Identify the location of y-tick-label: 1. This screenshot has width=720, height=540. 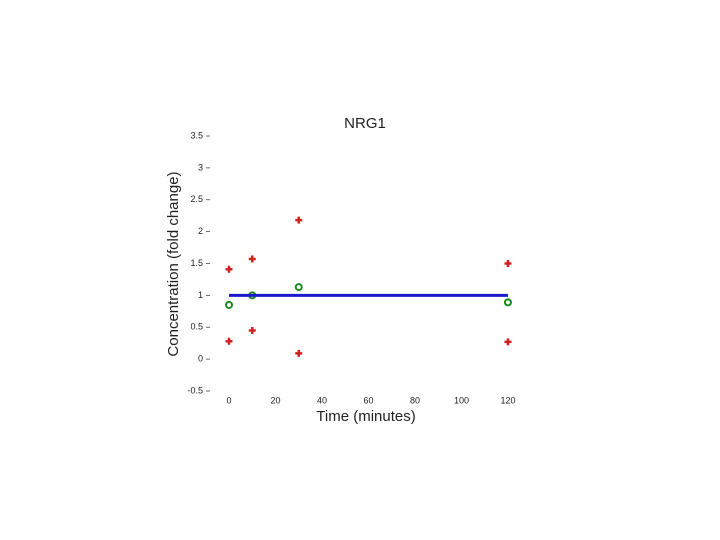
(200, 295).